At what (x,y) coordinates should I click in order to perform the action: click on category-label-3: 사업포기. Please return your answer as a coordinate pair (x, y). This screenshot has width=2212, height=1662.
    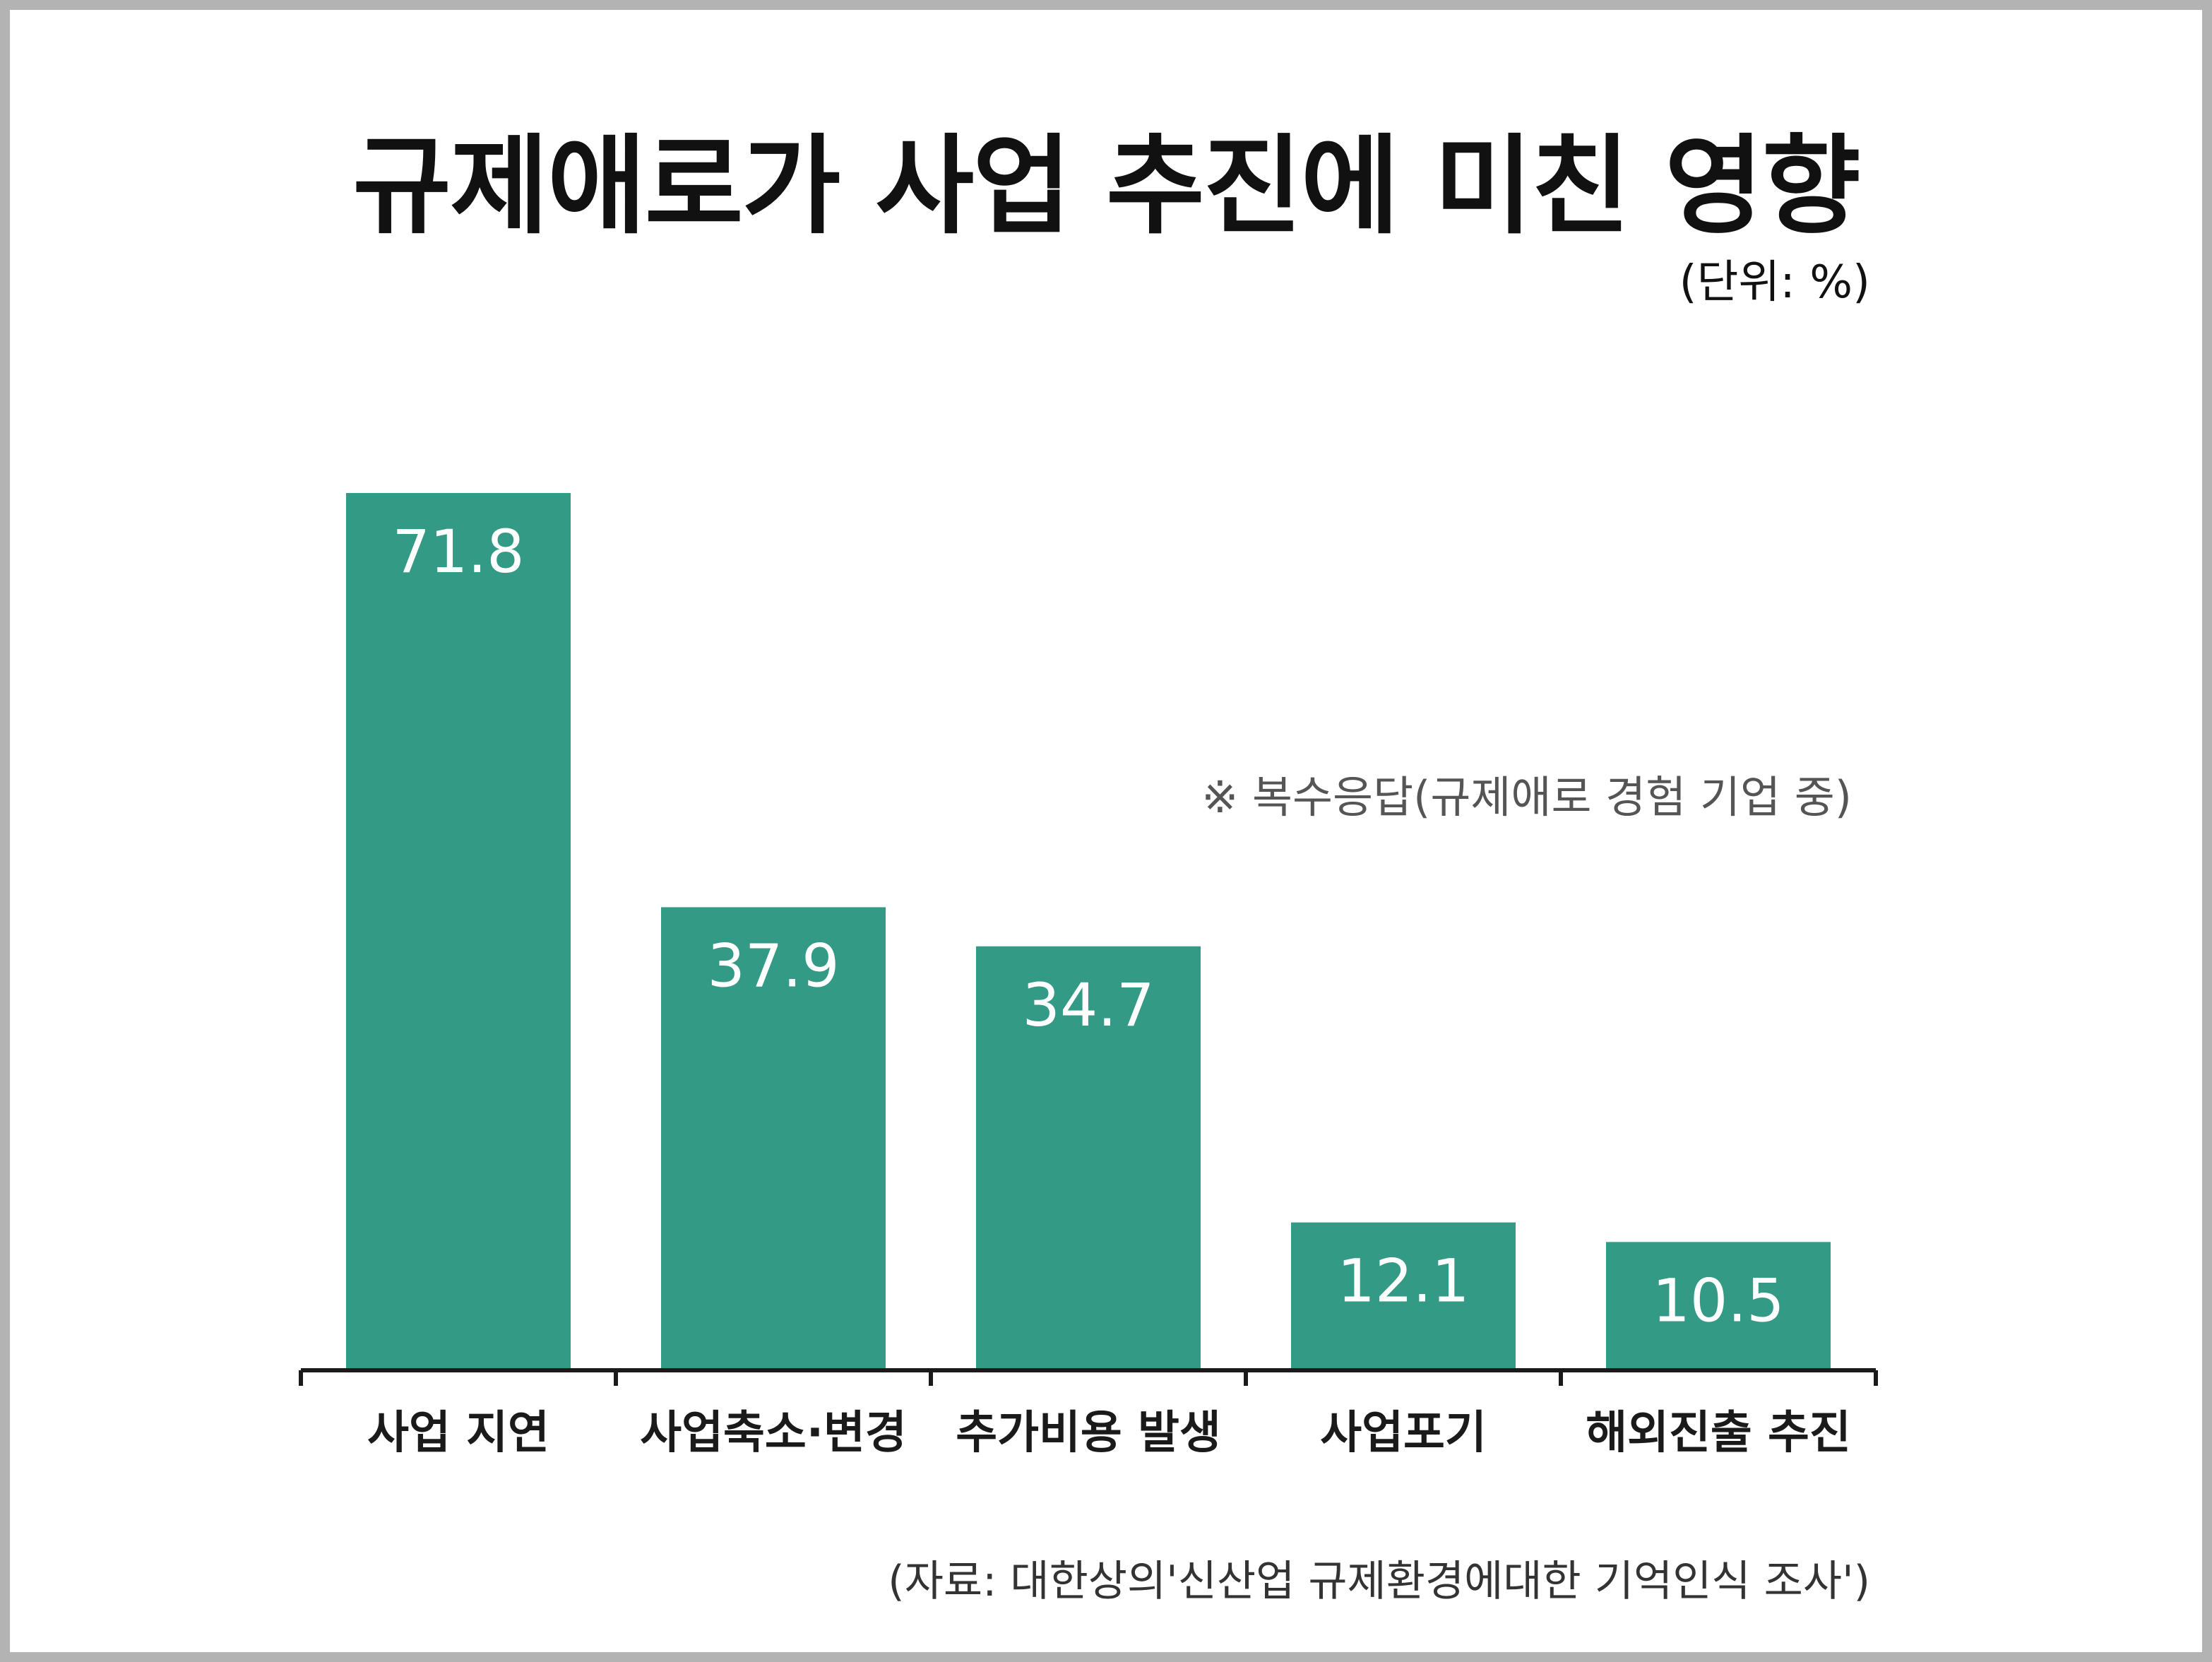
    Looking at the image, I should click on (1403, 1433).